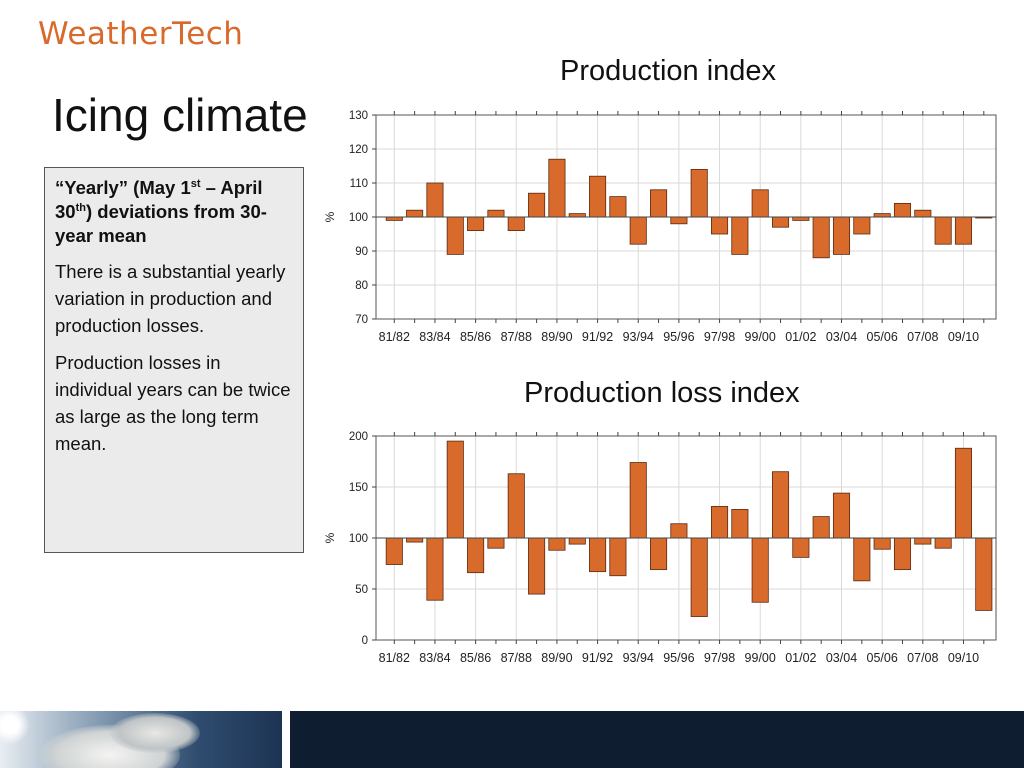  What do you see at coordinates (475, 658) in the screenshot?
I see `loss-xtick-label: 85/86` at bounding box center [475, 658].